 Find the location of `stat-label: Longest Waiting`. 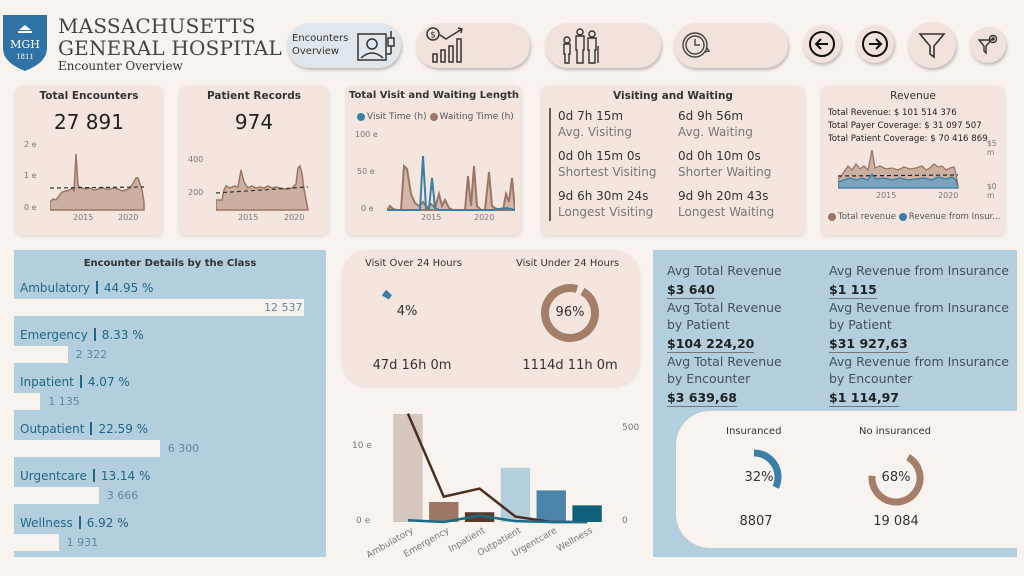

stat-label: Longest Waiting is located at coordinates (726, 212).